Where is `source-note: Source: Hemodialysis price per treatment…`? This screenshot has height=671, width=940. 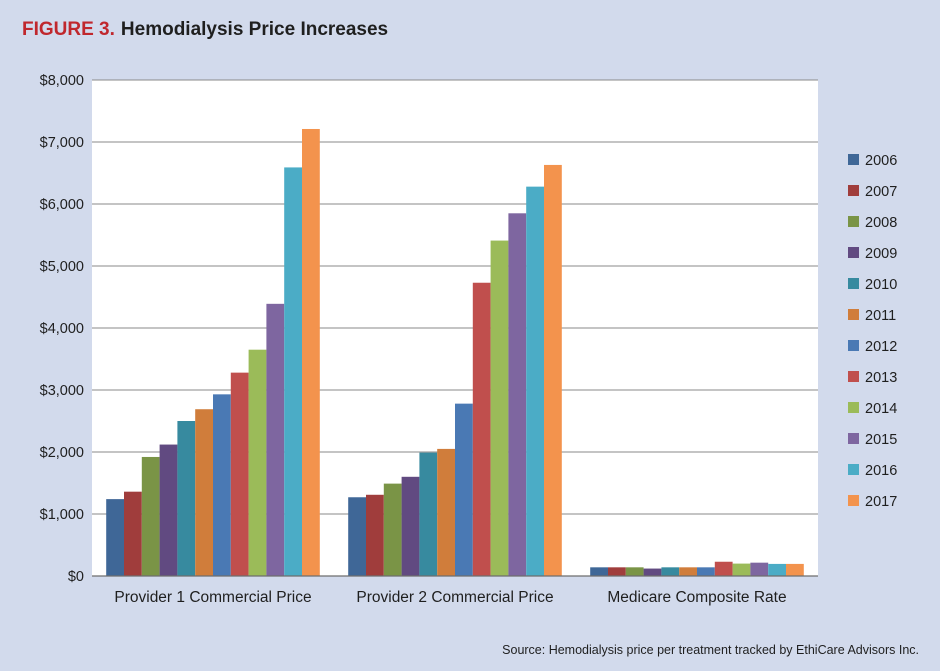 source-note: Source: Hemodialysis price per treatment… is located at coordinates (710, 650).